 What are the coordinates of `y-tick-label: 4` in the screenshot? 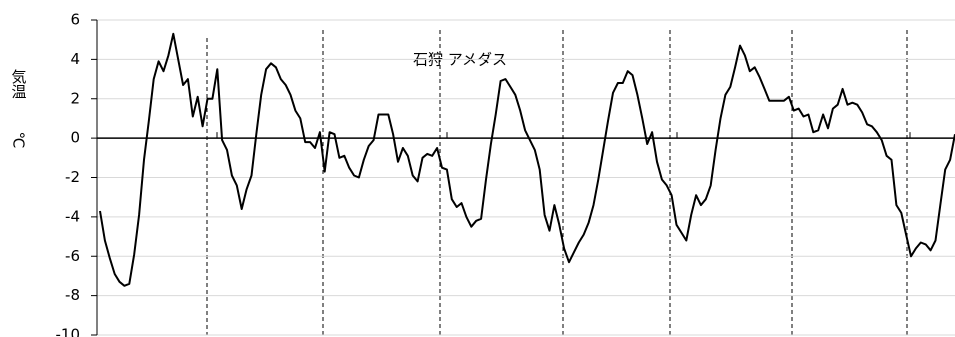 It's located at (75, 59).